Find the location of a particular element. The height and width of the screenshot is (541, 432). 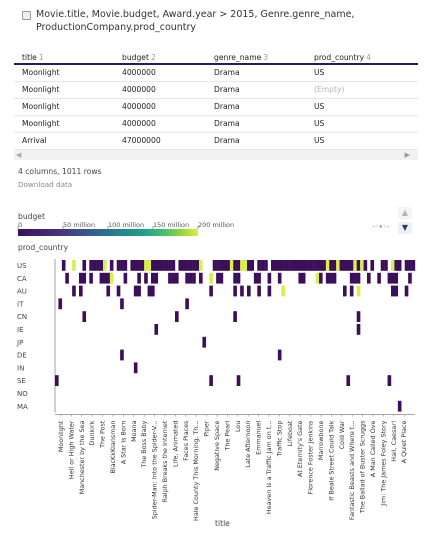

column-label: Hell or High Water is located at coordinates (71, 449).